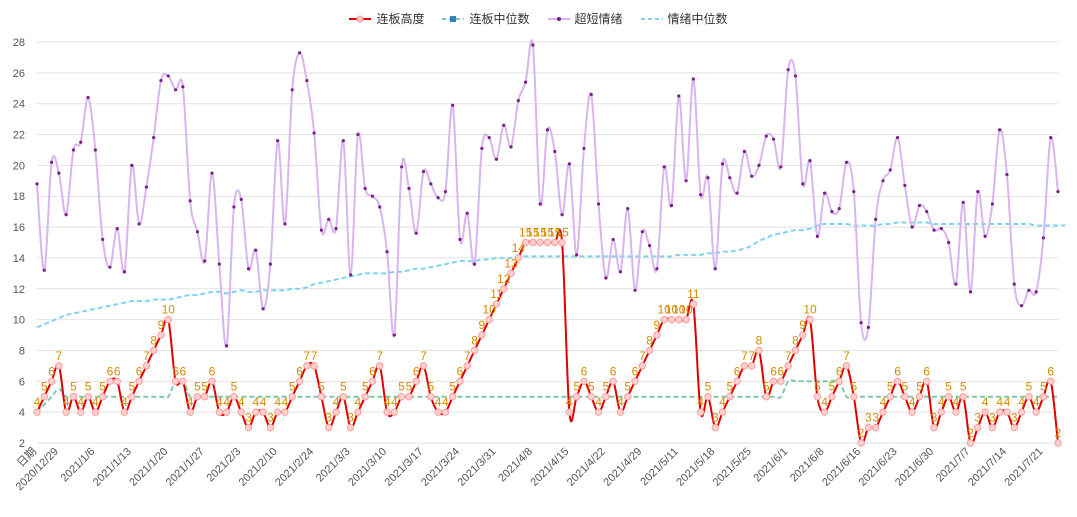 Image resolution: width=1077 pixels, height=517 pixels. Describe the element at coordinates (19, 259) in the screenshot. I see `y-tick-label: 14` at that location.